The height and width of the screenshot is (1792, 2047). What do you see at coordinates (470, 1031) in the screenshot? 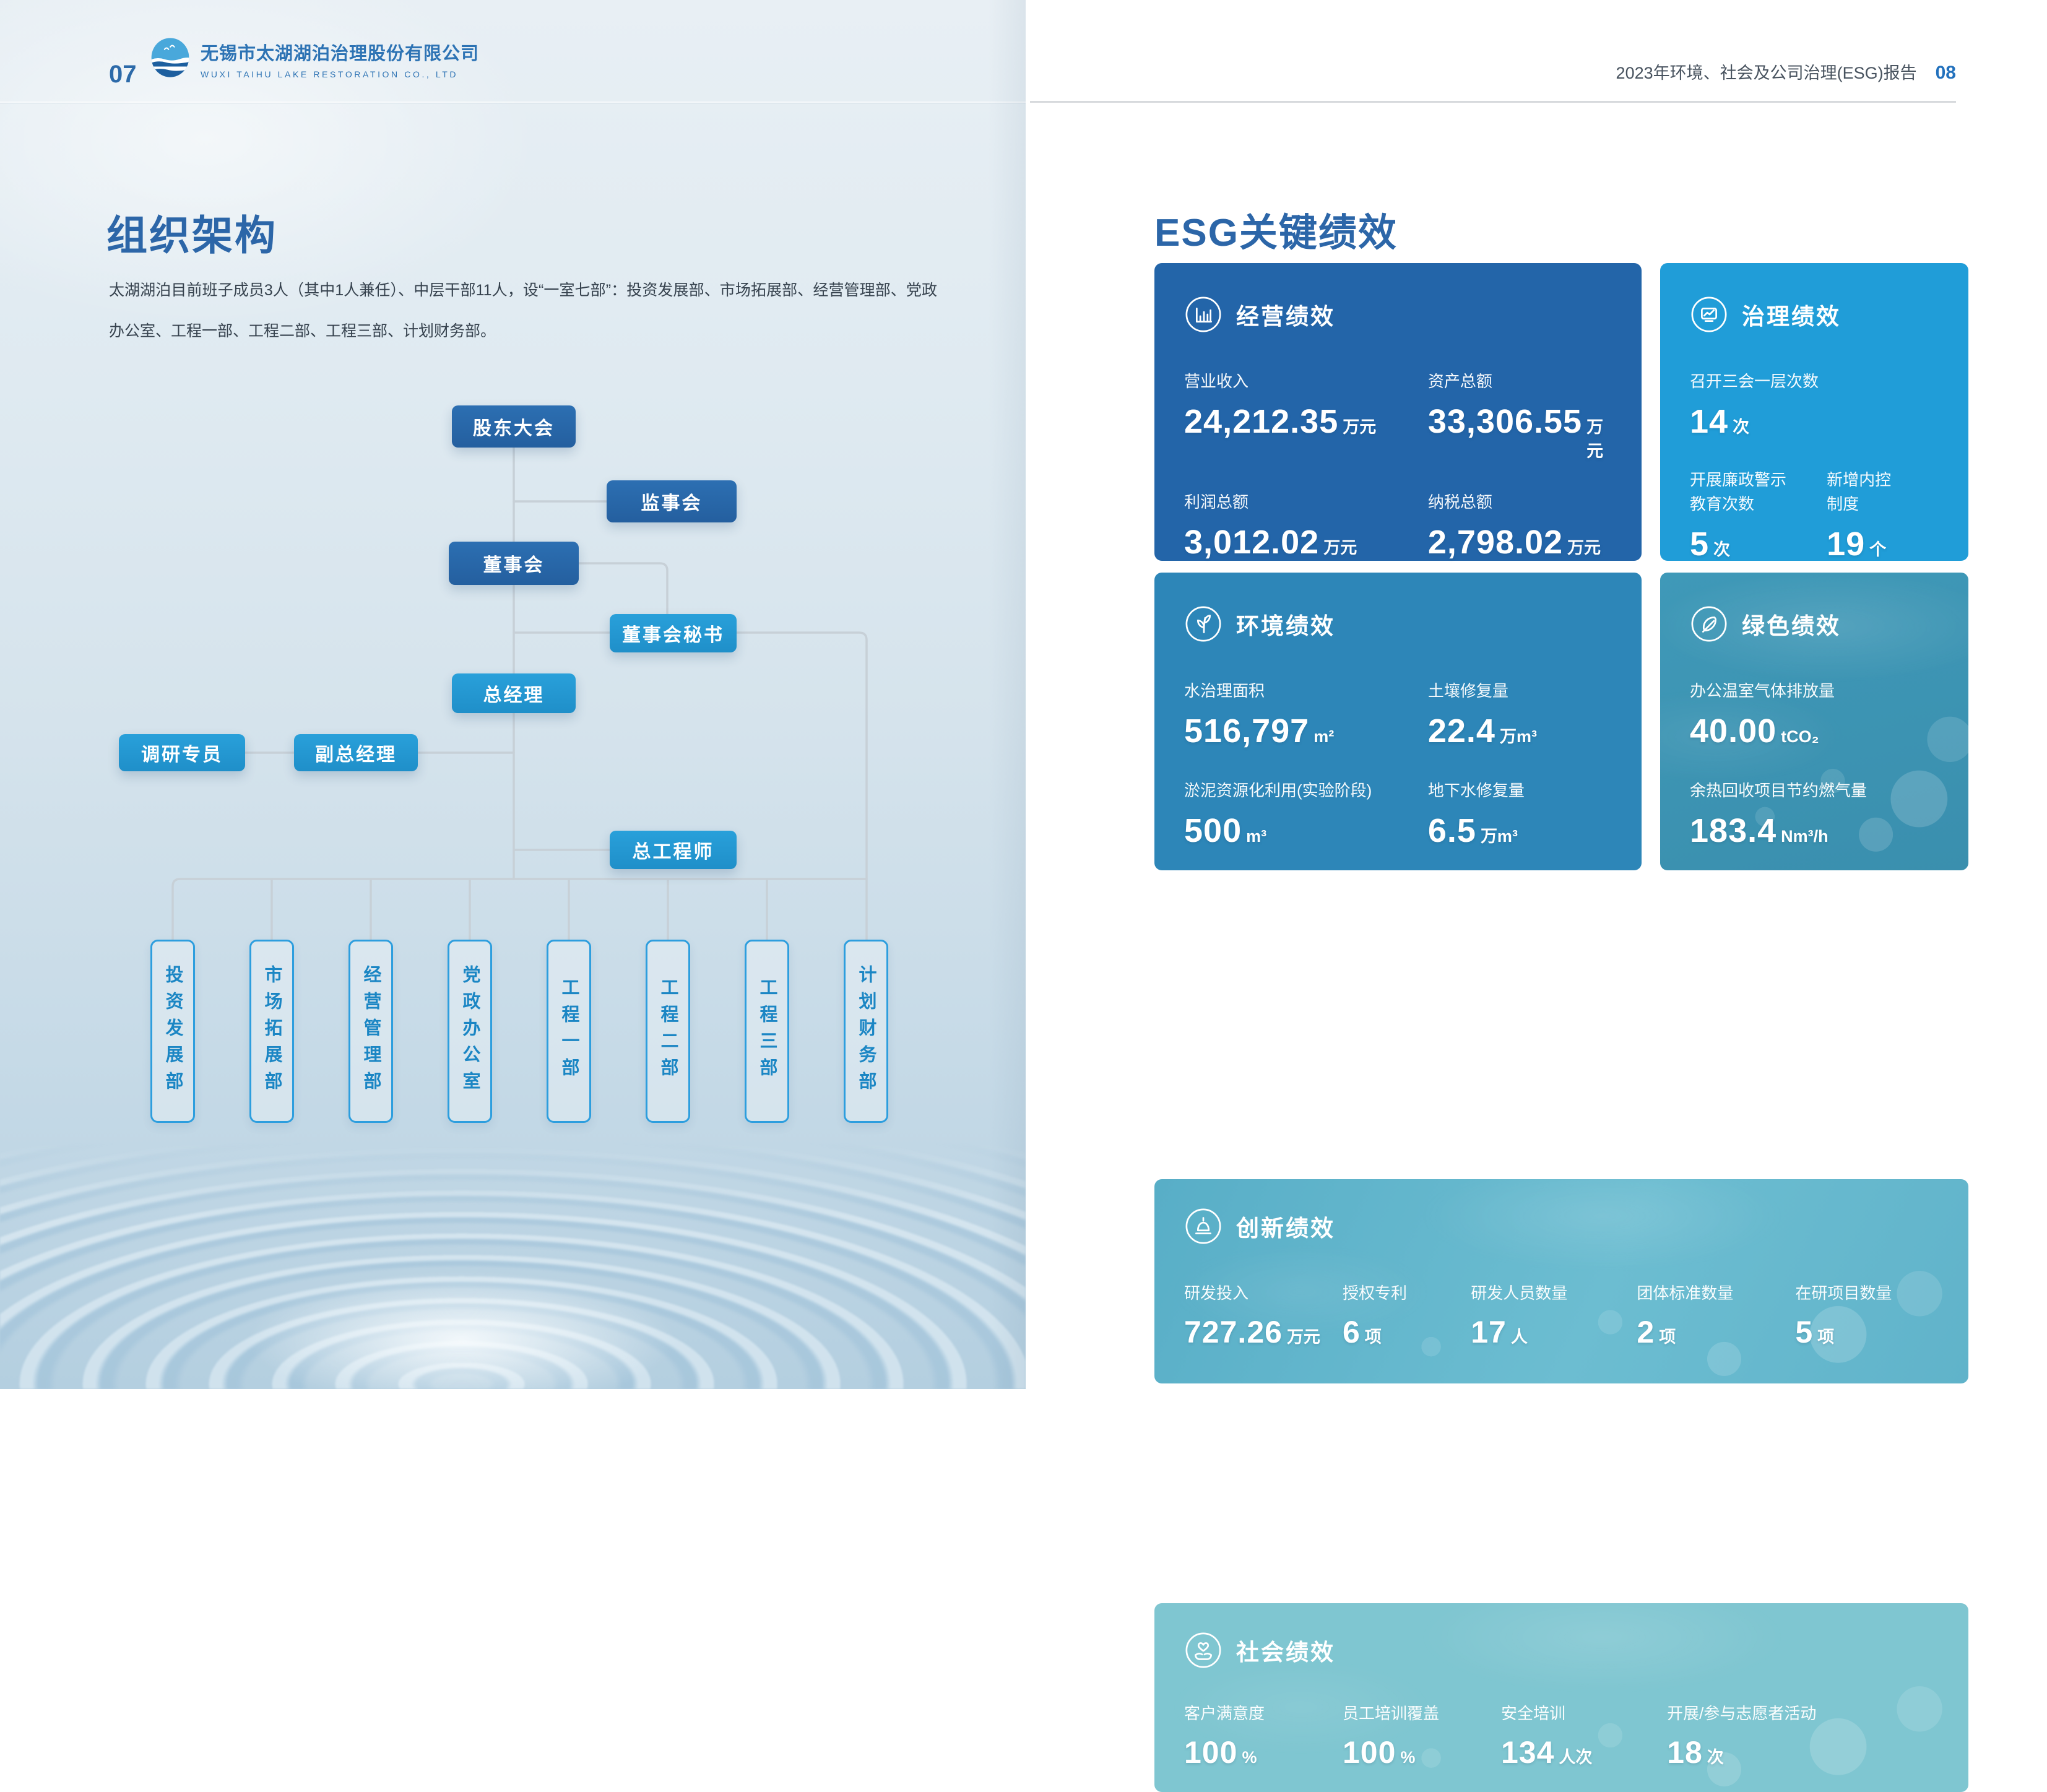
I see `org-dept-party-admin-office: 党政办公室` at bounding box center [470, 1031].